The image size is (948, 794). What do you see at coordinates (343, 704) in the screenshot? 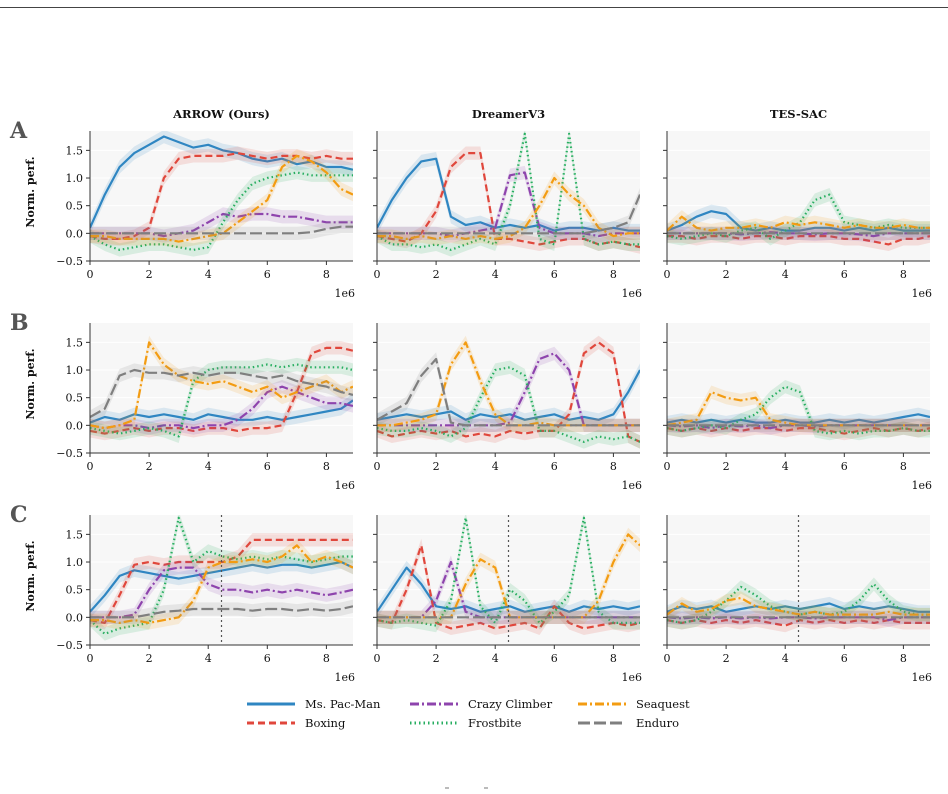
I see `legend-label: Ms. Pac-Man` at bounding box center [343, 704].